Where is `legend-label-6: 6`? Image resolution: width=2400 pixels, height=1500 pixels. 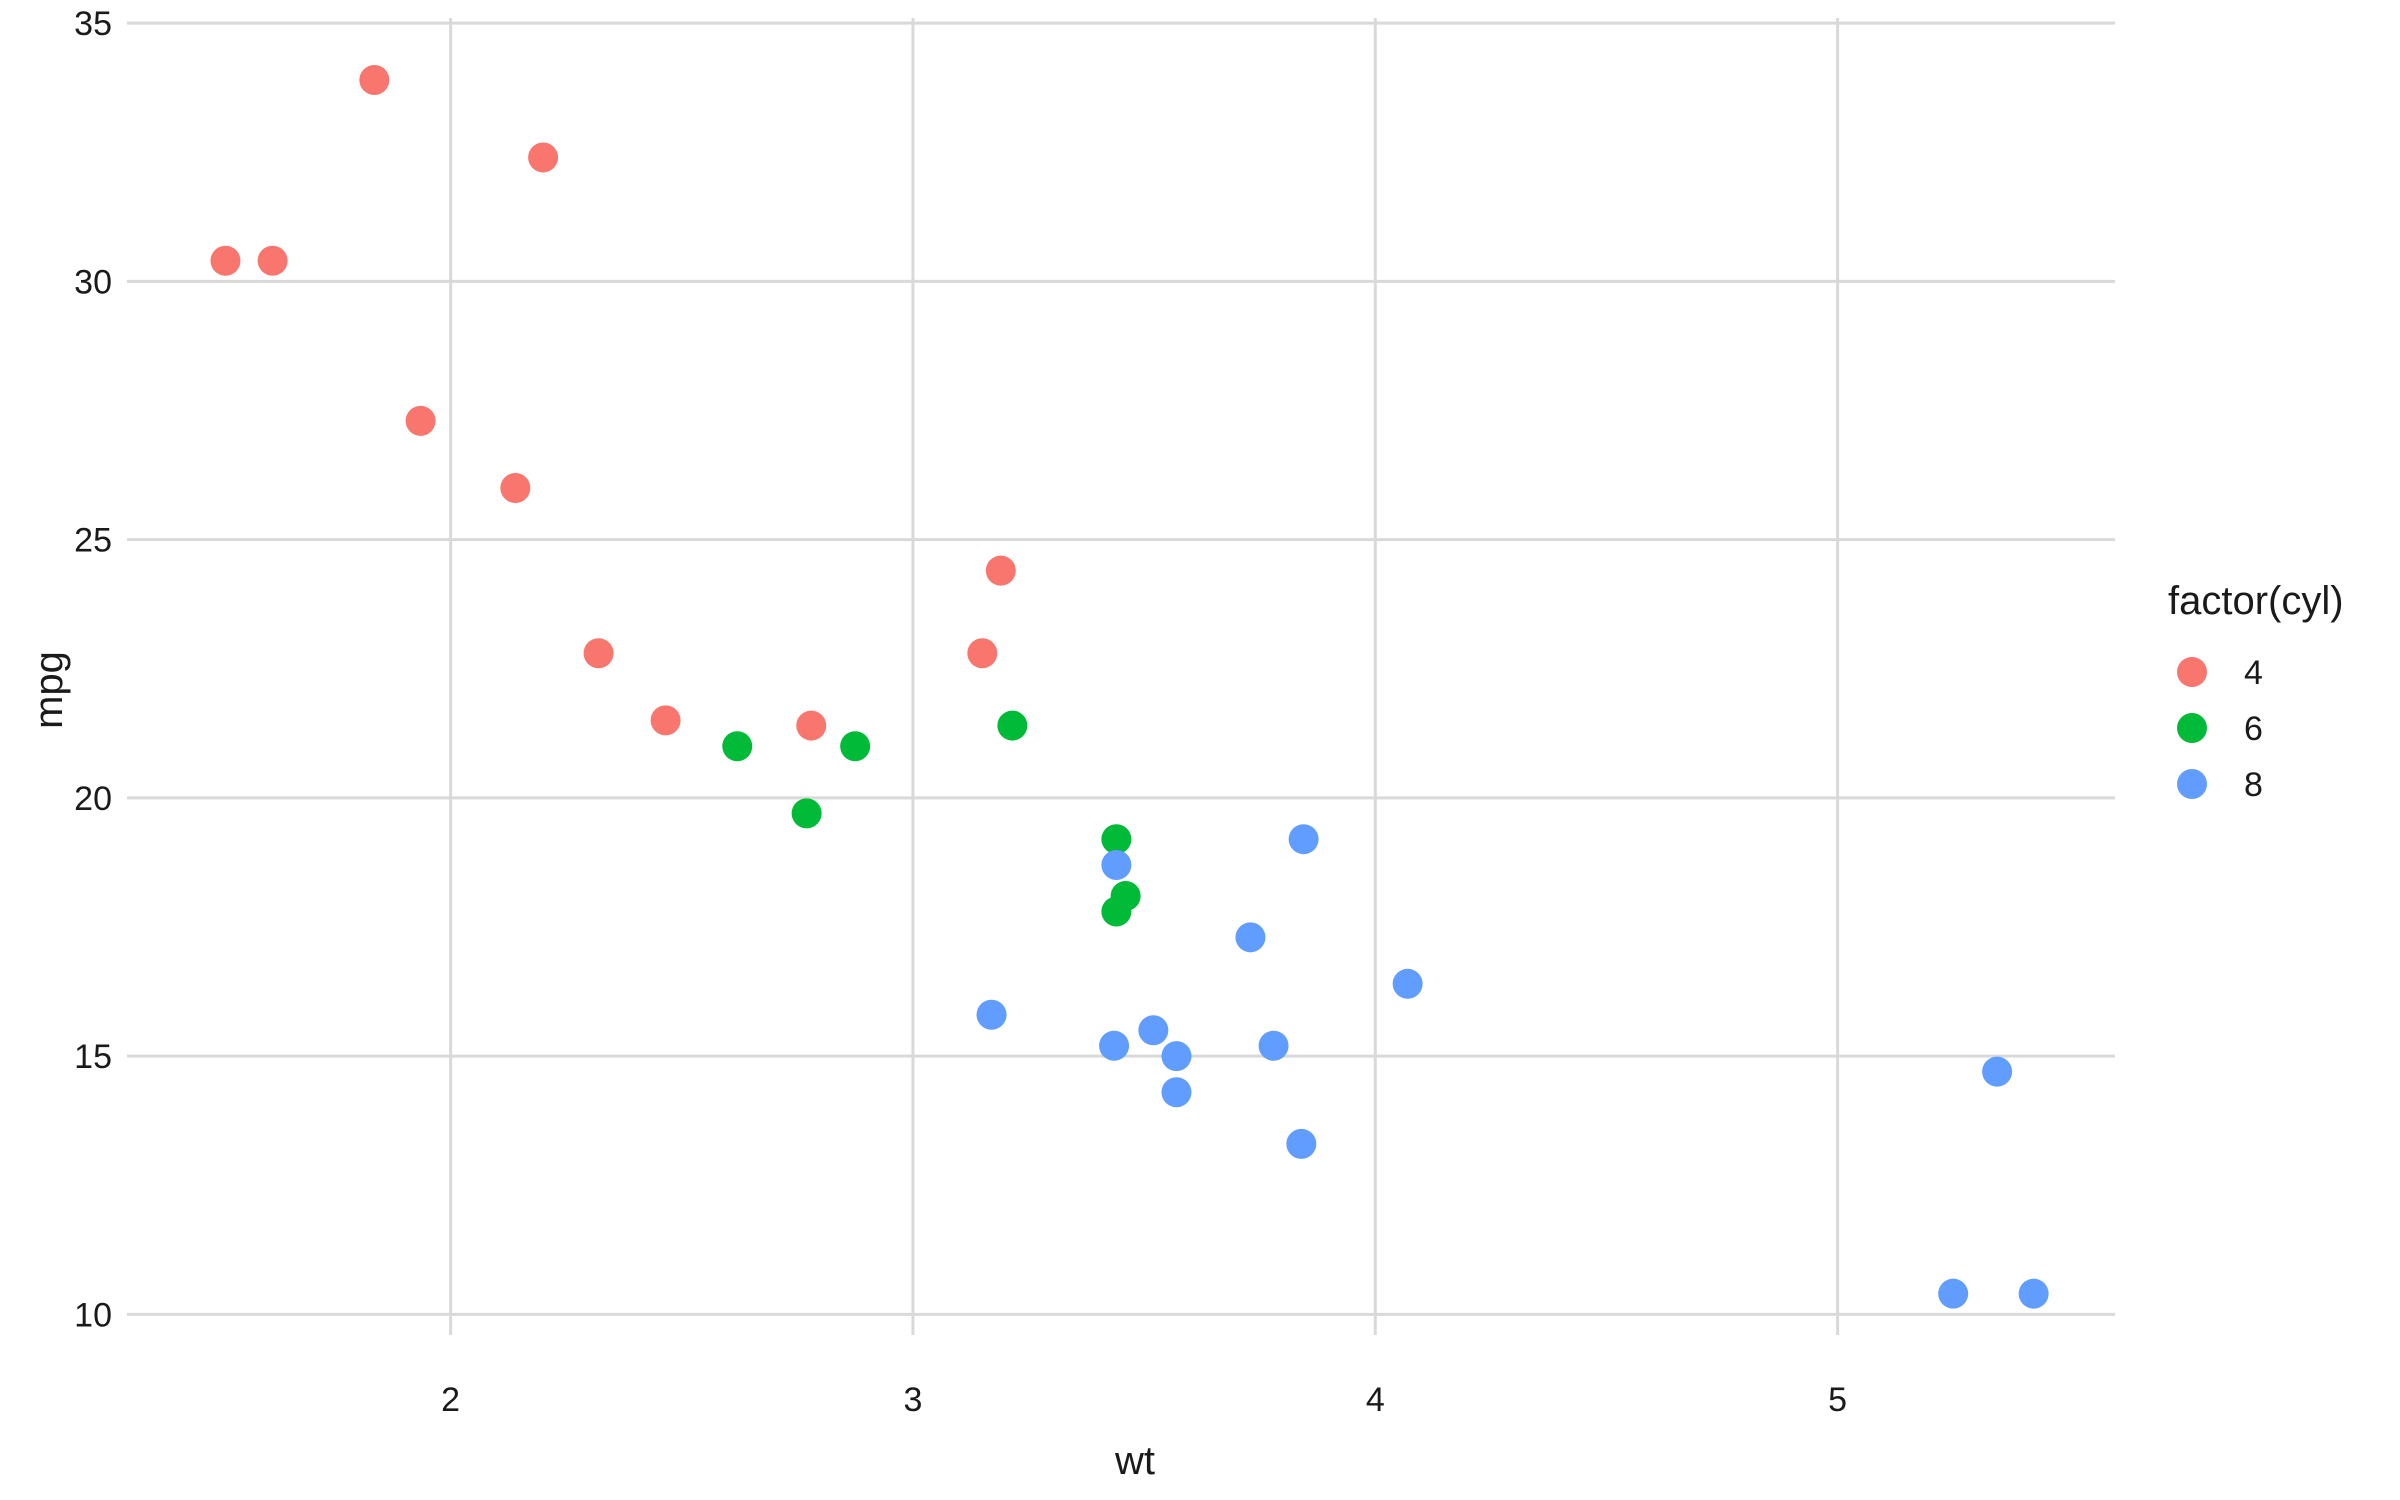
legend-label-6: 6 is located at coordinates (2253, 729).